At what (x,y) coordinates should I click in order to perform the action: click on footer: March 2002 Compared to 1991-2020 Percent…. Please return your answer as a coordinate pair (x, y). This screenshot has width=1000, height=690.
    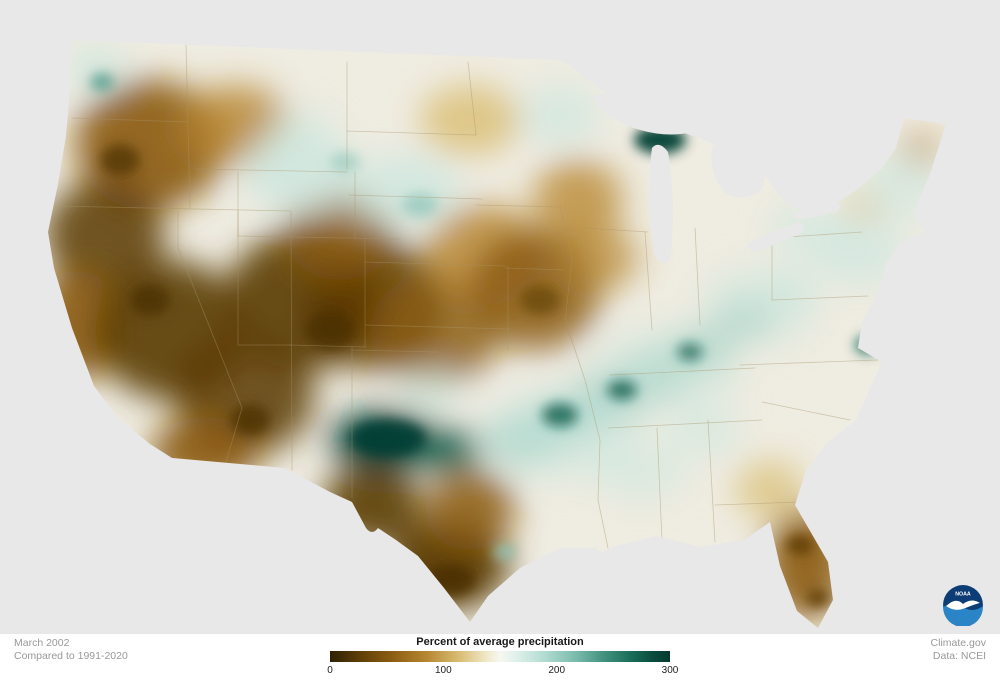
    Looking at the image, I should click on (500, 662).